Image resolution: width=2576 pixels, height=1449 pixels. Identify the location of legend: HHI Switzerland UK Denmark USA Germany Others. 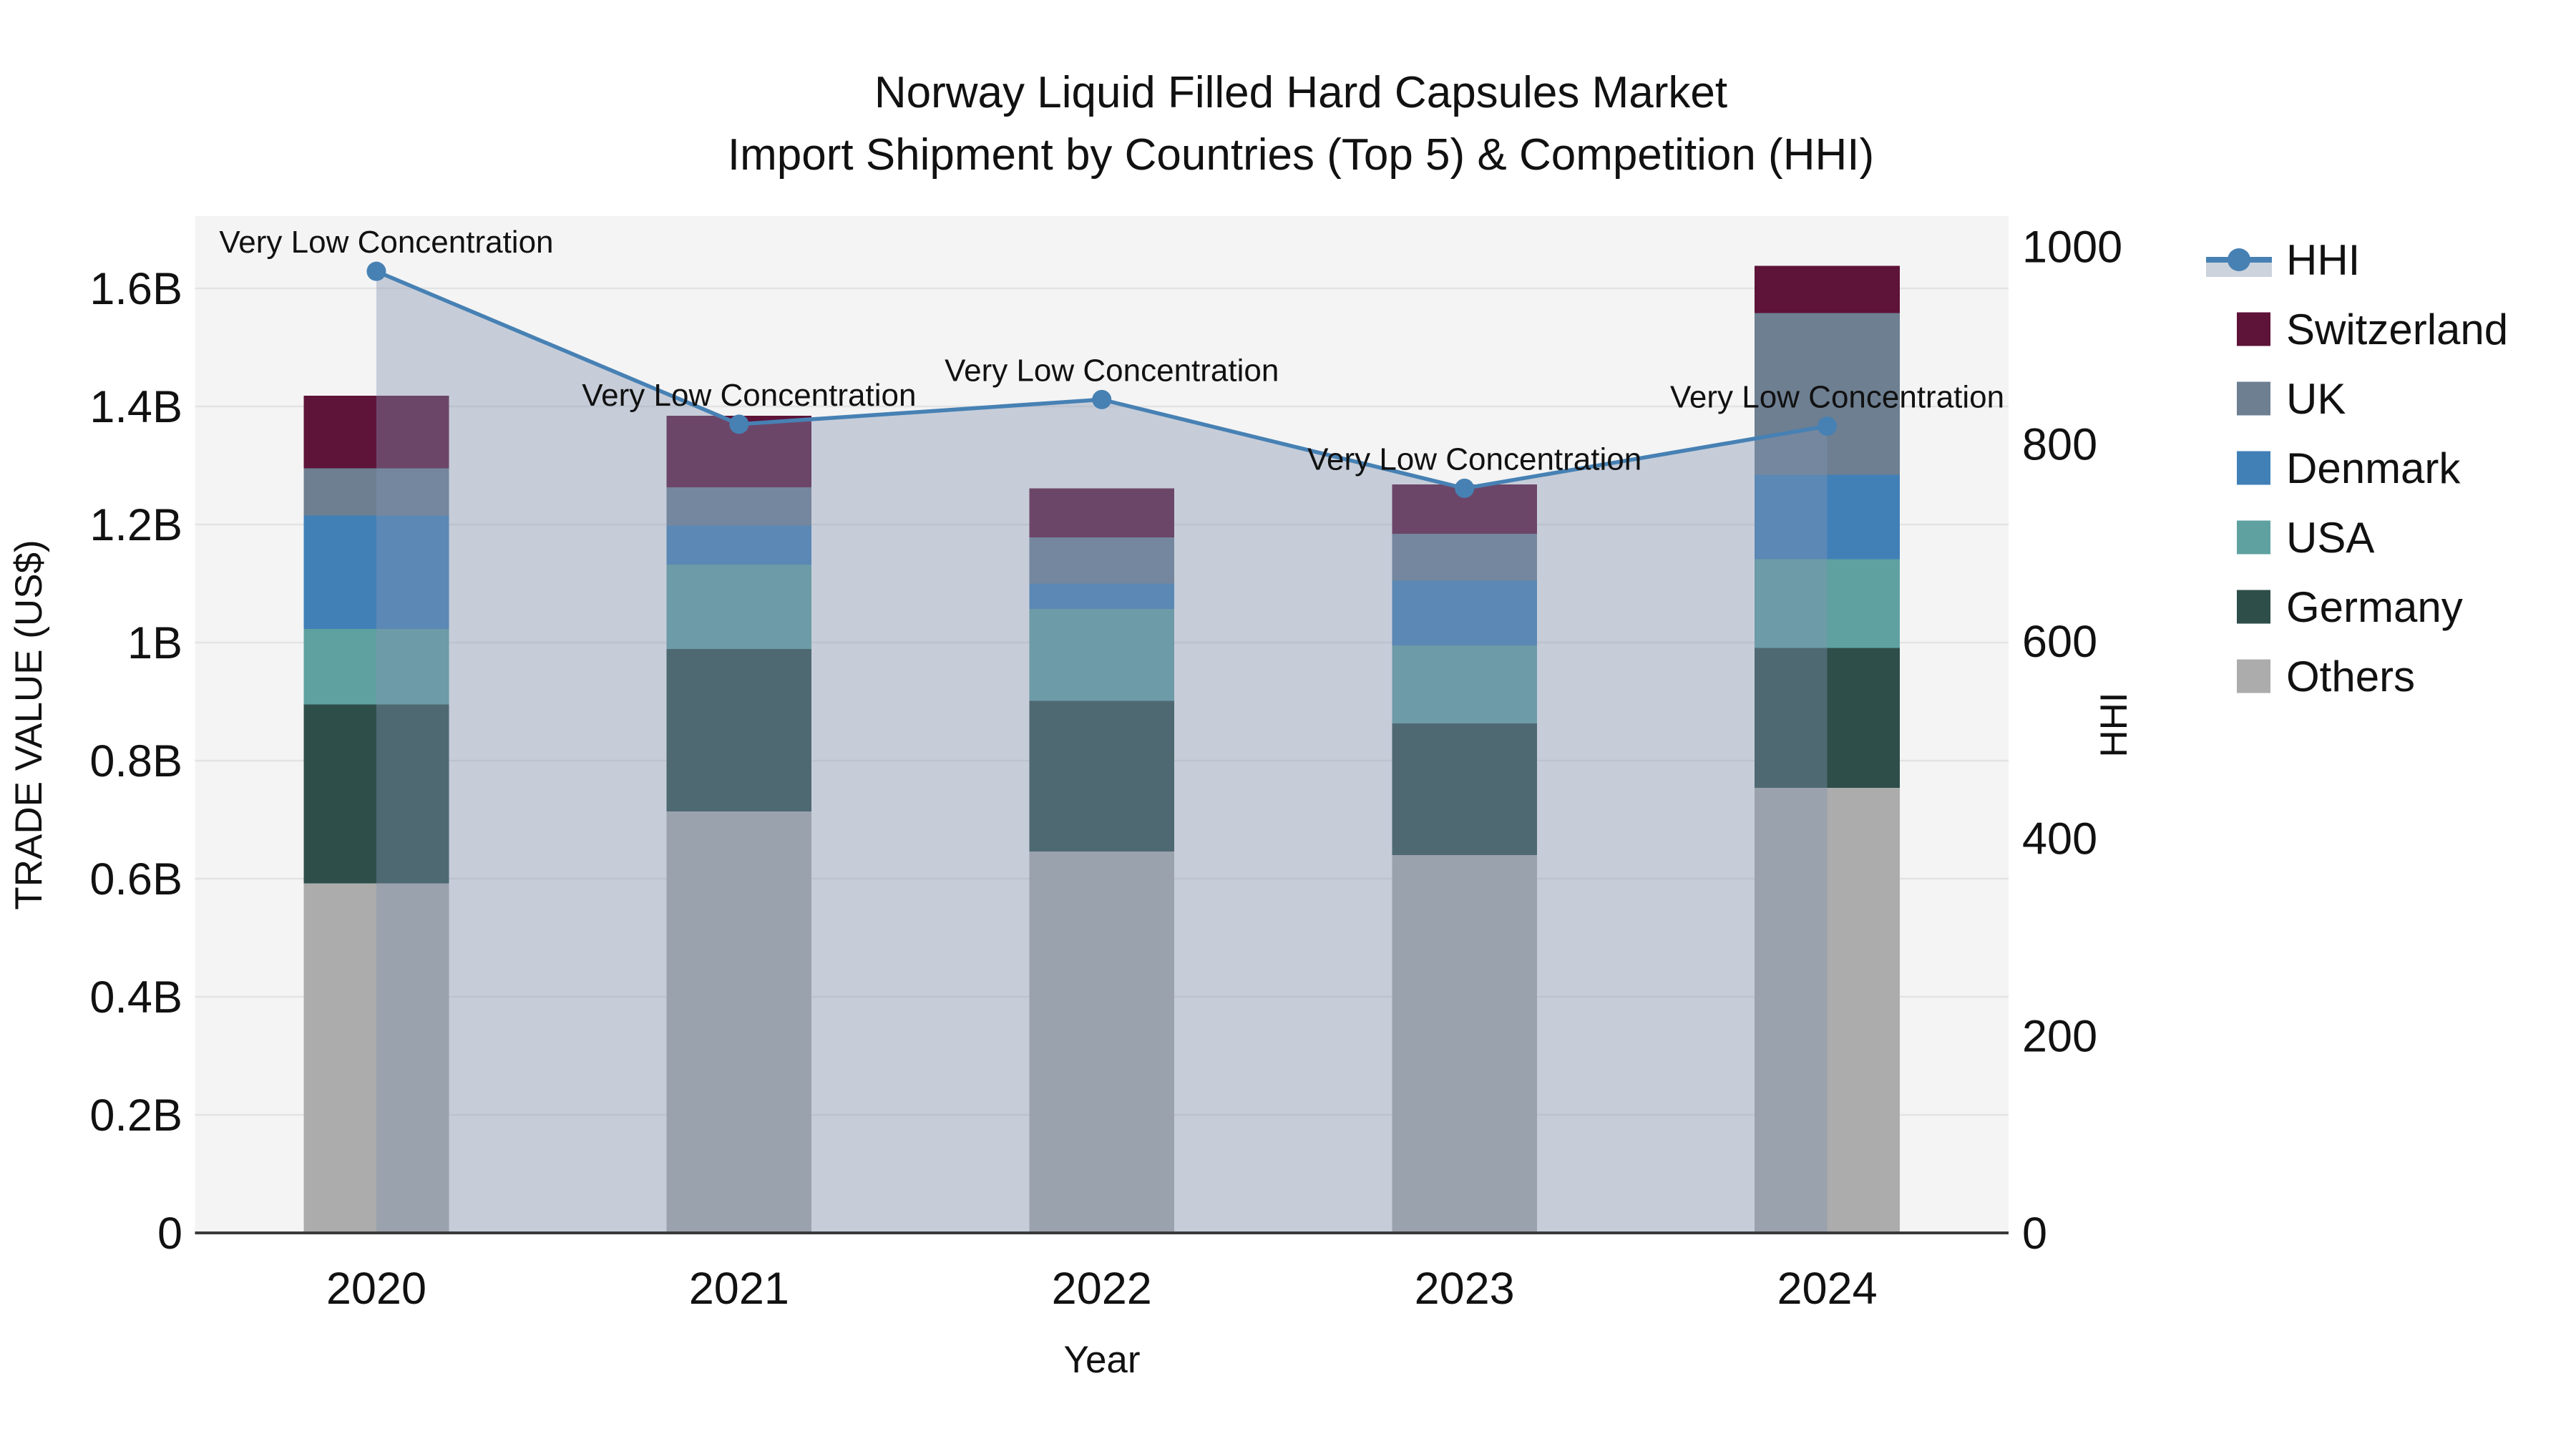
(2357, 468).